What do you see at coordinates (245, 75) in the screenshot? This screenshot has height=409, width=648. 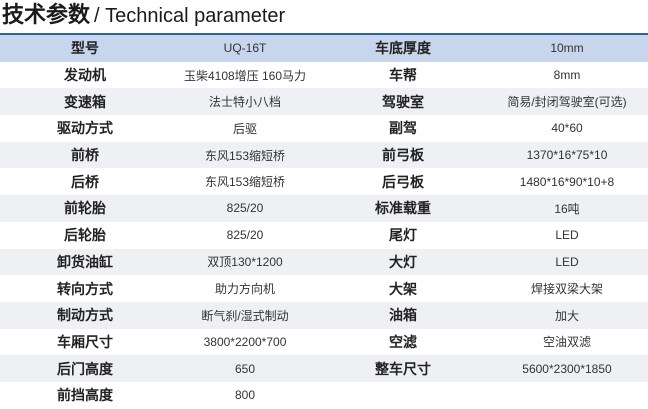 I see `spec-value: 玉柴4108增压 160马力` at bounding box center [245, 75].